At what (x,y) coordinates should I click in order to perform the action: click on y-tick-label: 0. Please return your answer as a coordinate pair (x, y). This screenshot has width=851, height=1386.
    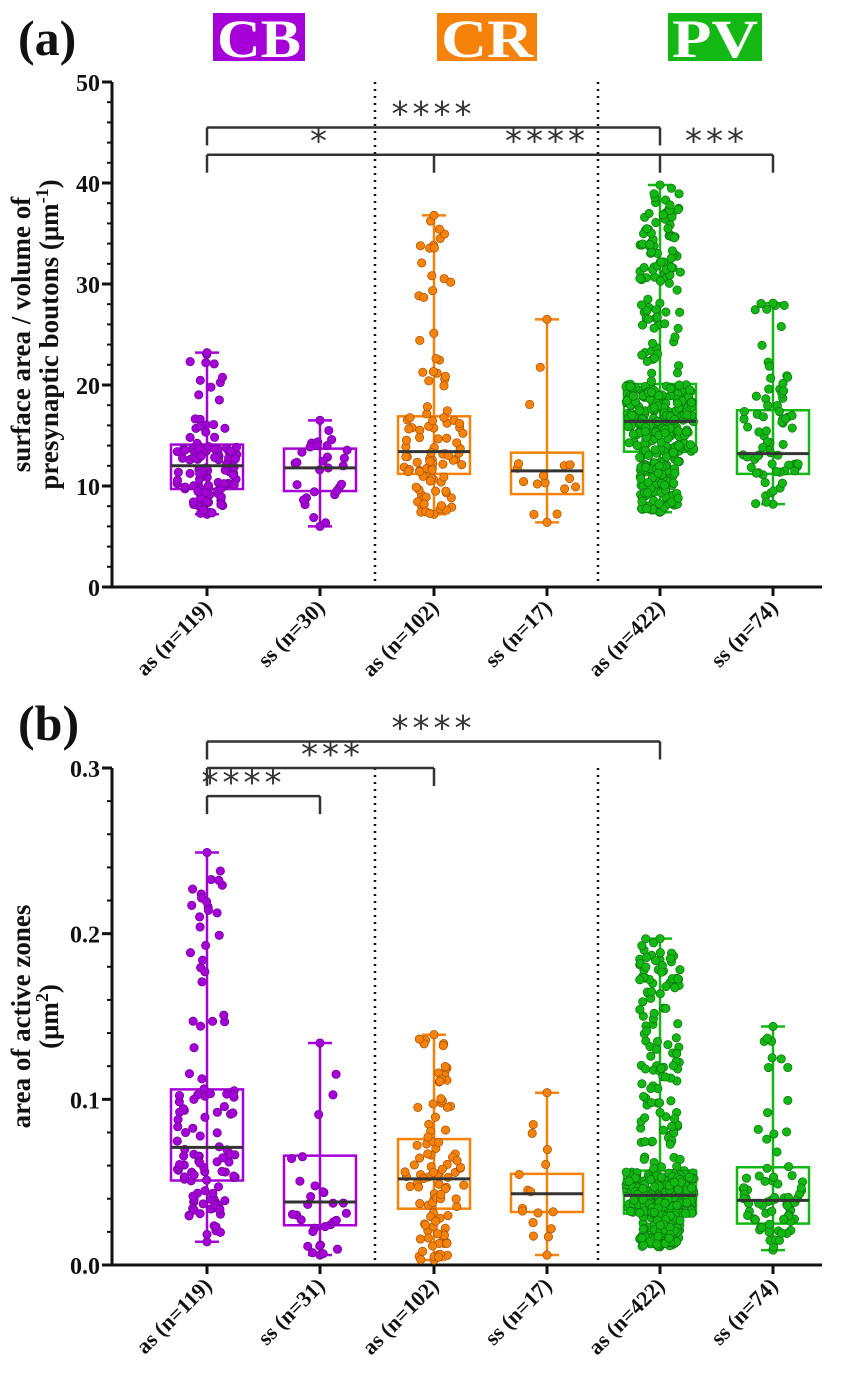
    Looking at the image, I should click on (94, 589).